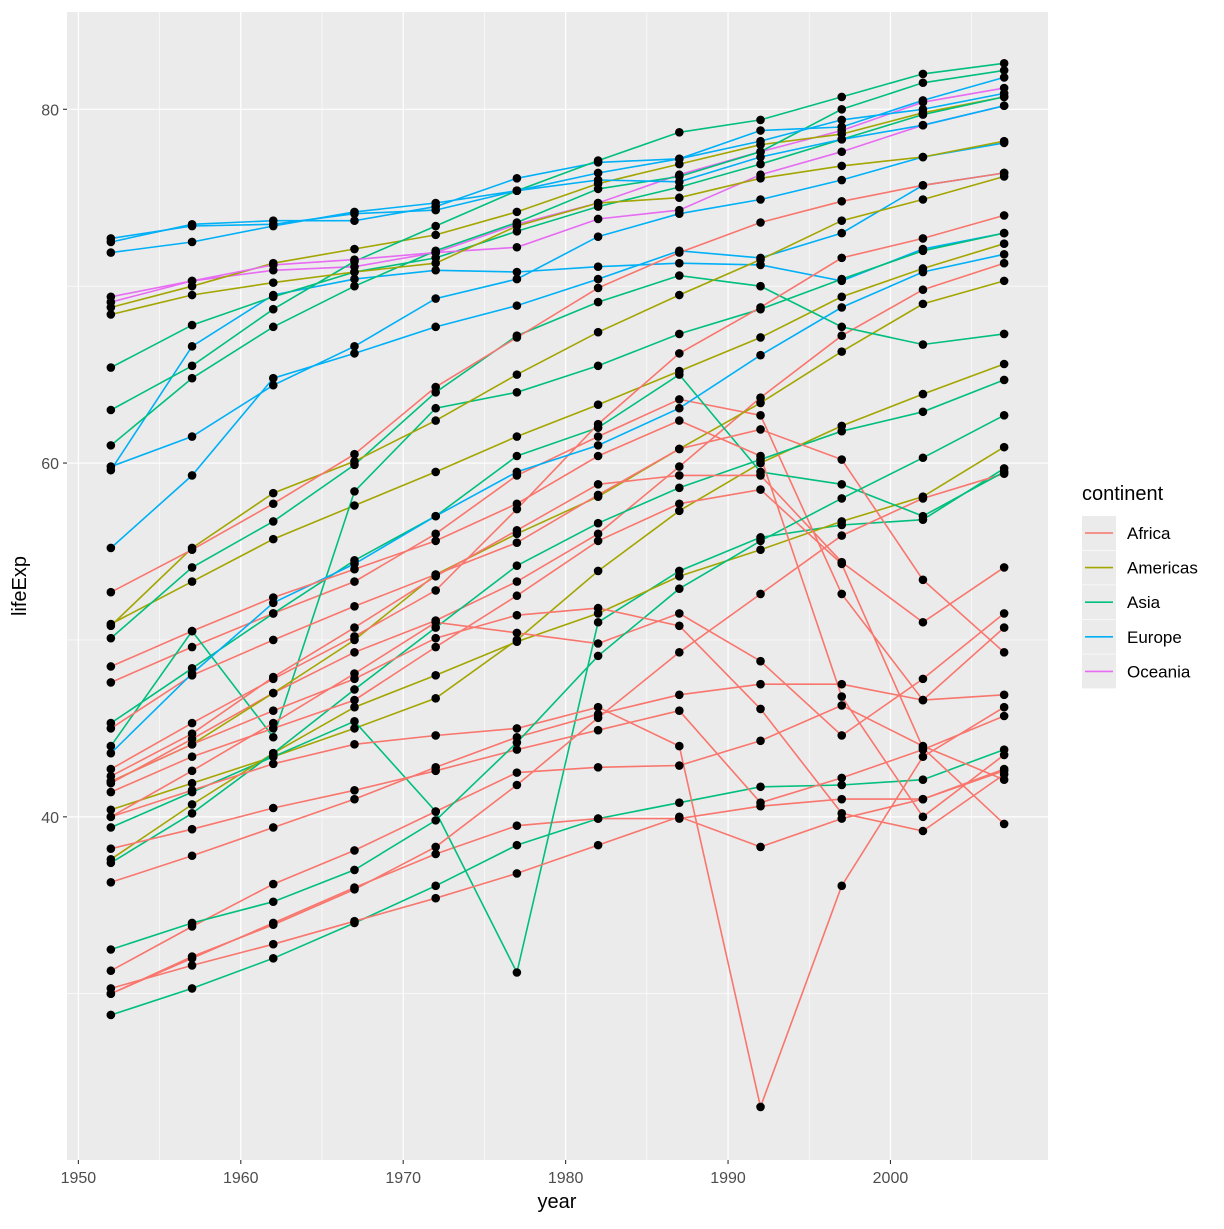 This screenshot has width=1224, height=1229. What do you see at coordinates (1132, 636) in the screenshot?
I see `legend-item-europe: Europe` at bounding box center [1132, 636].